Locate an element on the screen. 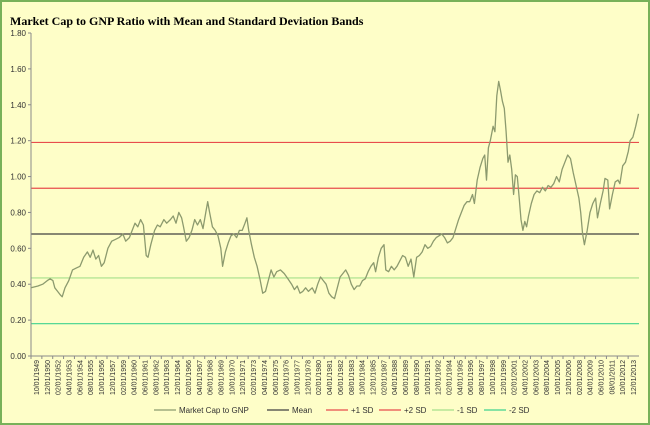 This screenshot has height=425, width=650. x-tick-label: 04/01/1960 is located at coordinates (135, 377).